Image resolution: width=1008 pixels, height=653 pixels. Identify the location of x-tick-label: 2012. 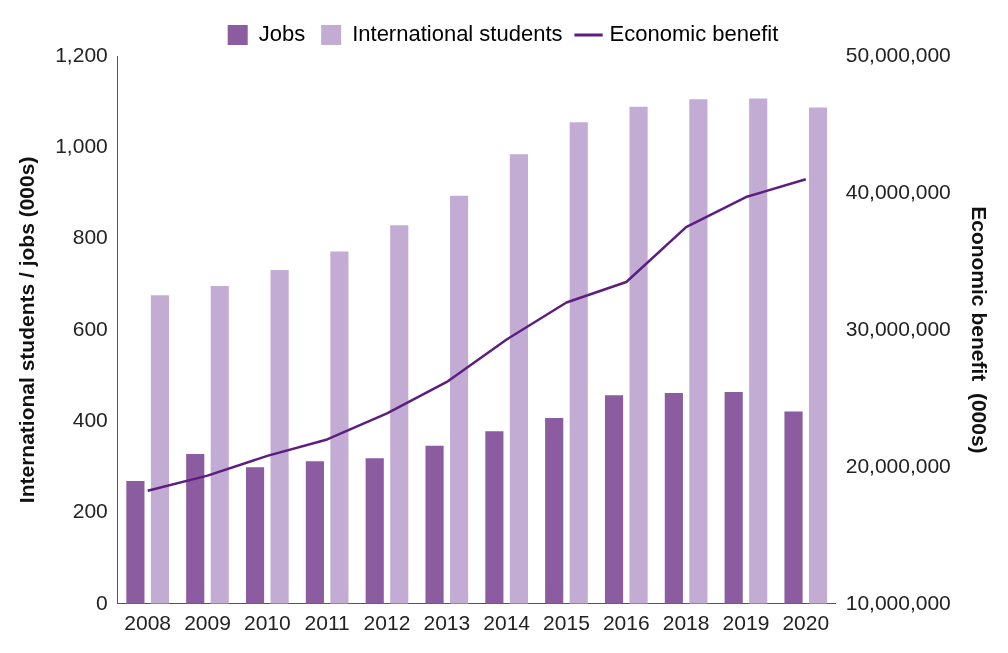
(387, 623).